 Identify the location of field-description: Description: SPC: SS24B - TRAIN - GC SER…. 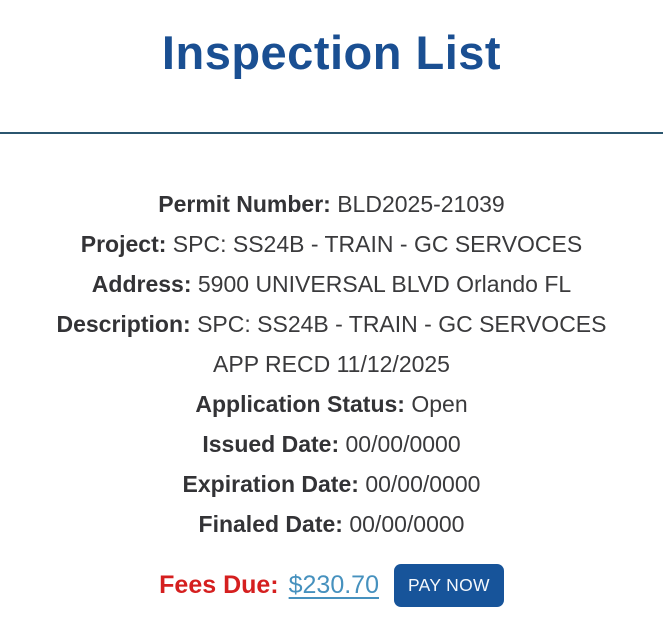
(331, 344).